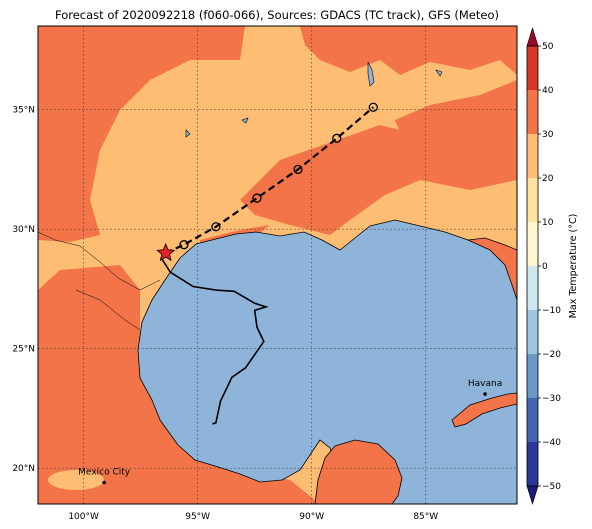 This screenshot has height=529, width=592. I want to click on lon-tick-label: 85°W, so click(425, 517).